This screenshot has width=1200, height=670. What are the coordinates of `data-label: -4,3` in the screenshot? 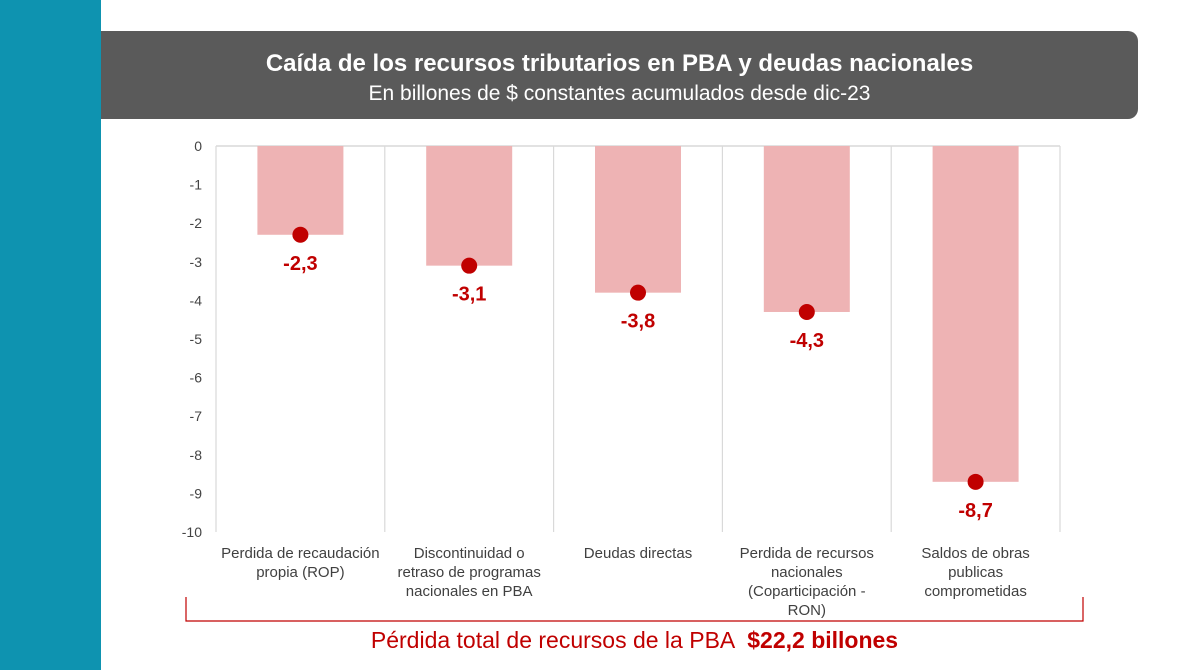 It's located at (807, 341).